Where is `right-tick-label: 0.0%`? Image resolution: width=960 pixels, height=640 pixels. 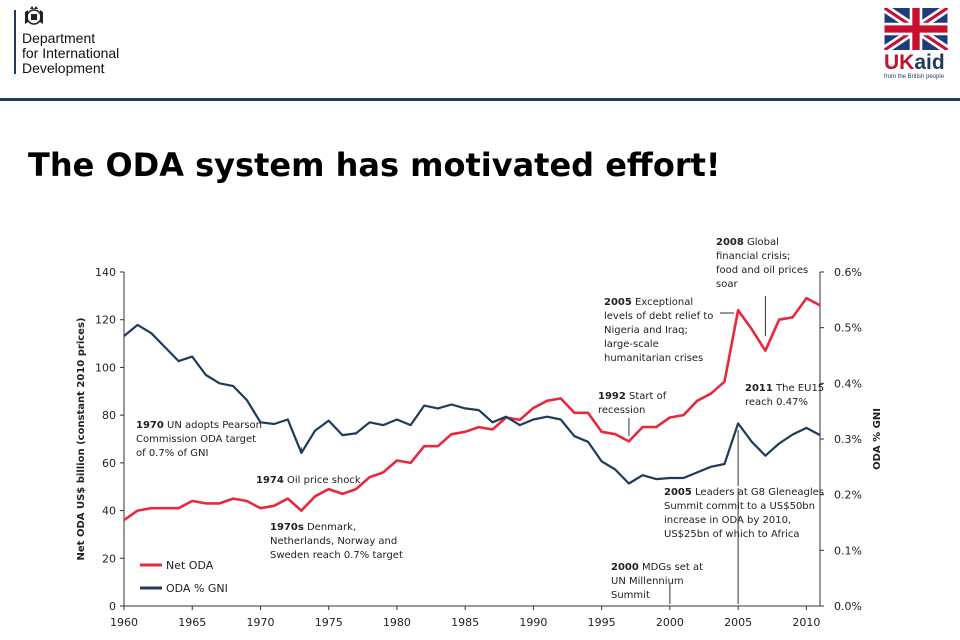
right-tick-label: 0.0% is located at coordinates (848, 606).